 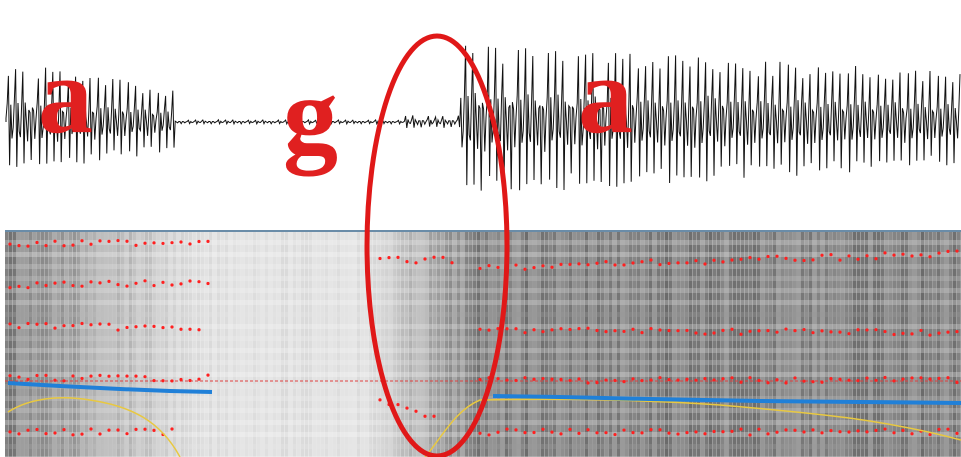 What do you see at coordinates (605, 95) in the screenshot?
I see `segment-label: a` at bounding box center [605, 95].